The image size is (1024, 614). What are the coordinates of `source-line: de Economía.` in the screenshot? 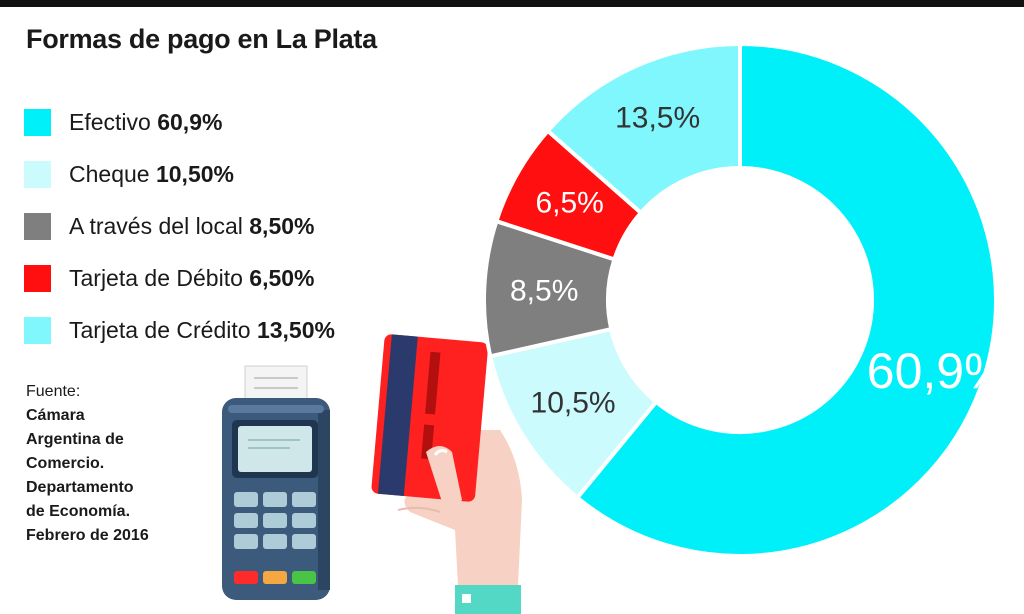 It's located at (78, 511).